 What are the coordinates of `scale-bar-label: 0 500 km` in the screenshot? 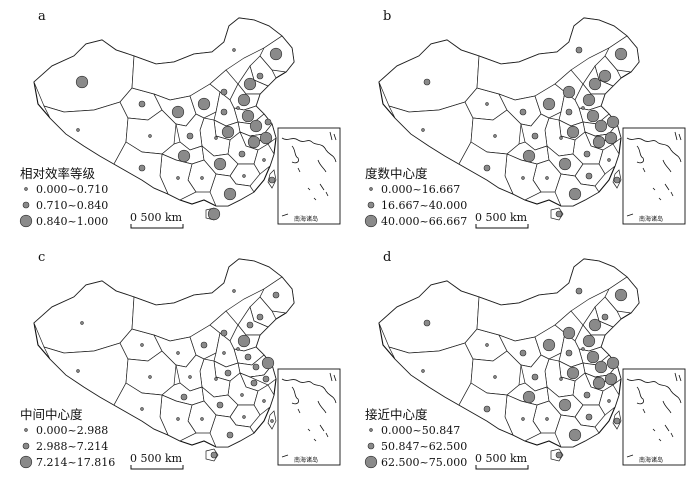 It's located at (501, 217).